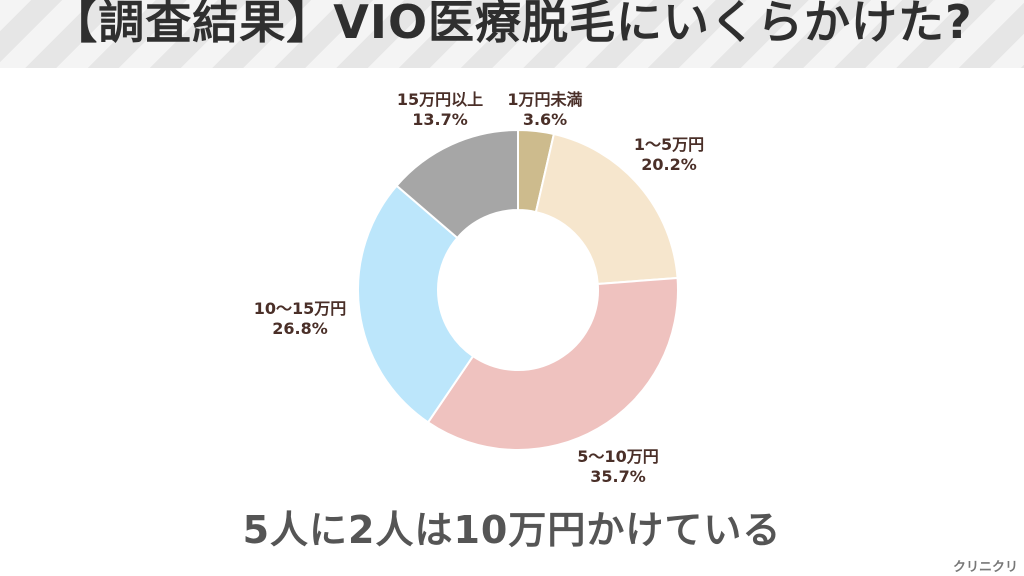  Describe the element at coordinates (545, 119) in the screenshot. I see `slice-value-1: 3.6%` at that location.